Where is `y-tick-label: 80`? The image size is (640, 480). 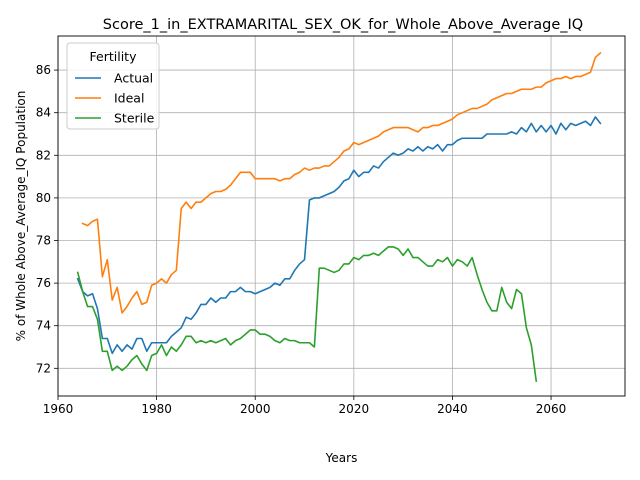 y-tick-label: 80 is located at coordinates (43, 198).